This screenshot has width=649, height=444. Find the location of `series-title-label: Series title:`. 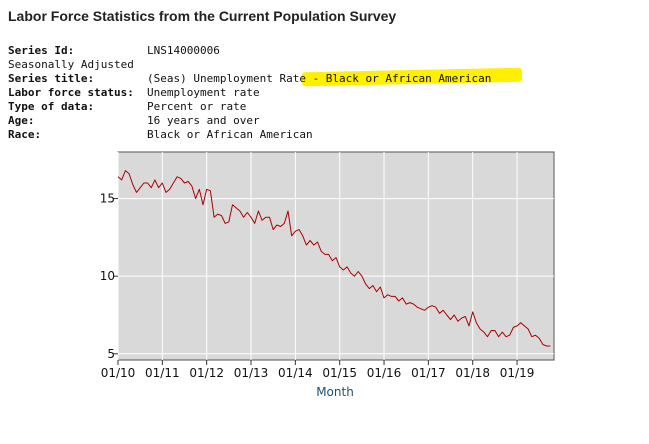

series-title-label: Series title: is located at coordinates (51, 78).